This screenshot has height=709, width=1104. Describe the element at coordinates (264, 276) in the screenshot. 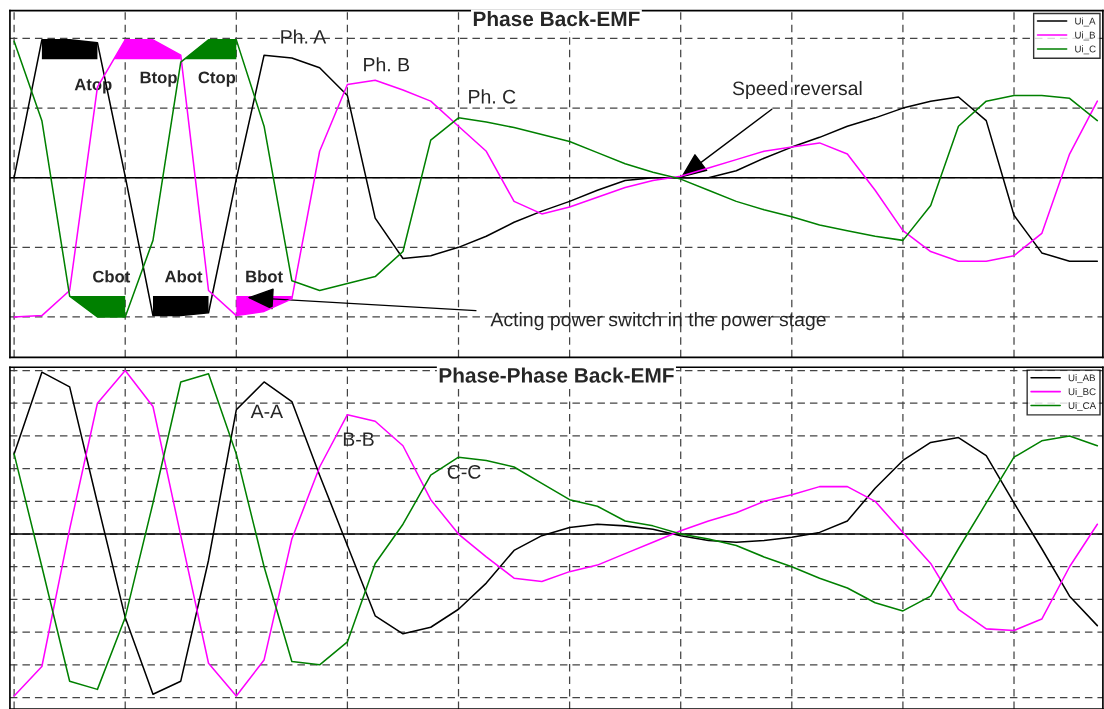

I see `annotation: Bbot` at that location.